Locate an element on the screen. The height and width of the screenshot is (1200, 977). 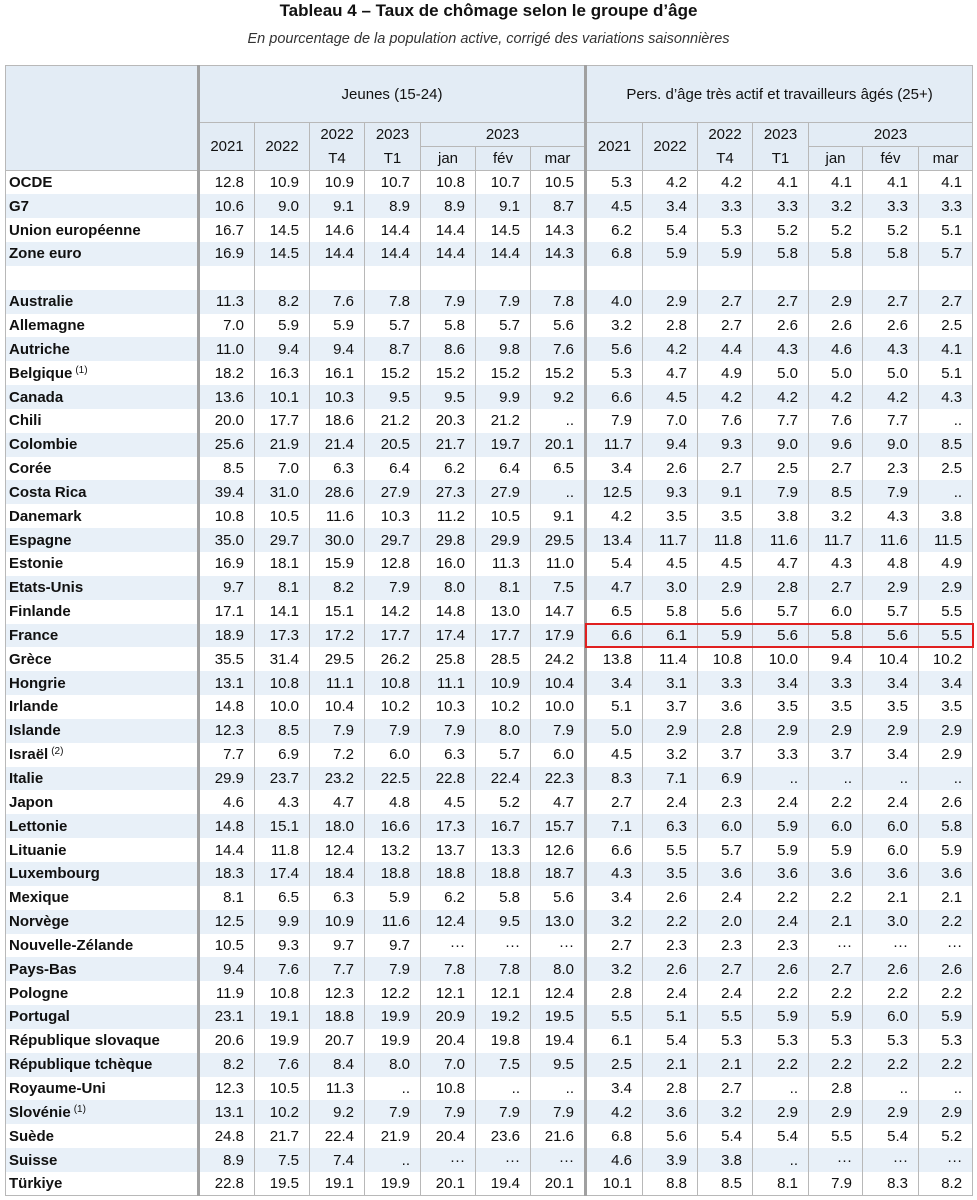
value-cell: 4.3 is located at coordinates (890, 349).